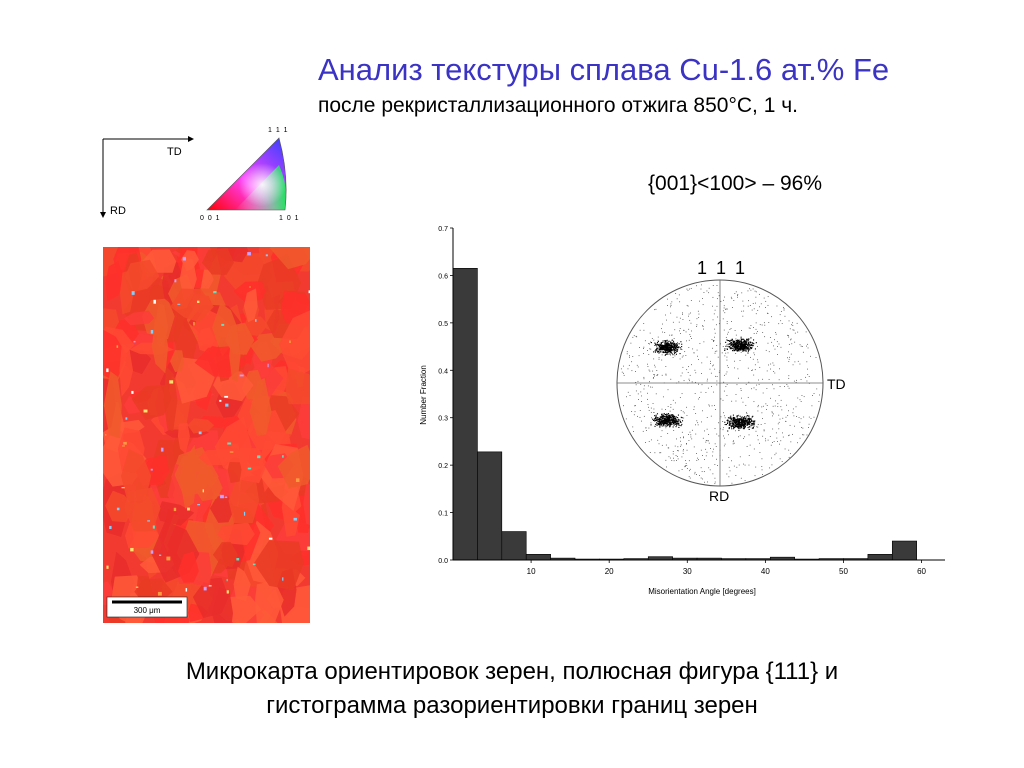  I want to click on y-tick-label: 0.7, so click(443, 229).